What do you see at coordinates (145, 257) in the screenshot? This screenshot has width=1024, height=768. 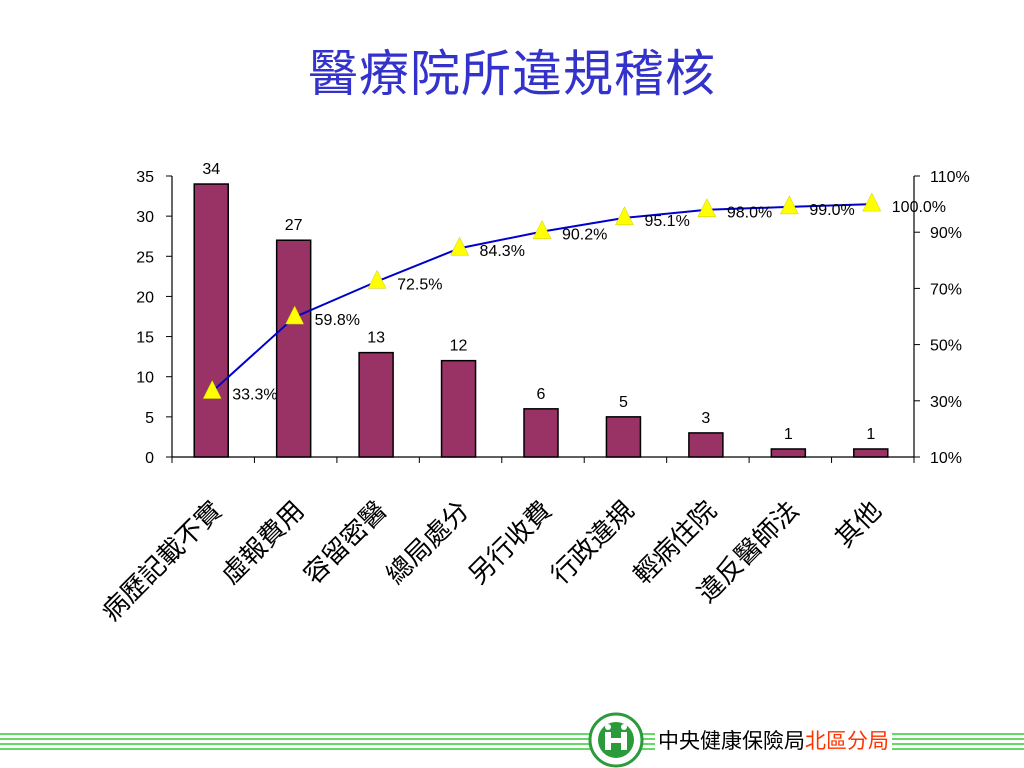 I see `y-left-tick-label: 25` at bounding box center [145, 257].